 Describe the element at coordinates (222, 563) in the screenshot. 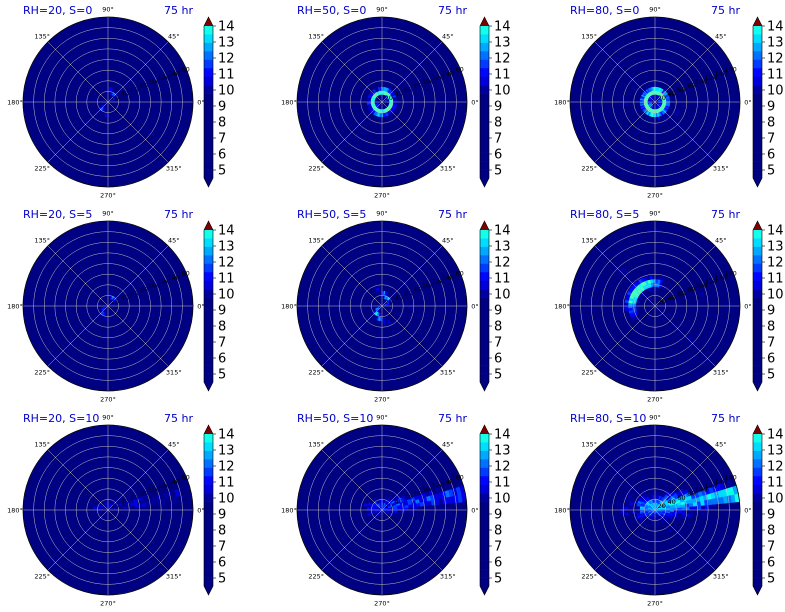

I see `colorbar-tick-label: 6` at that location.